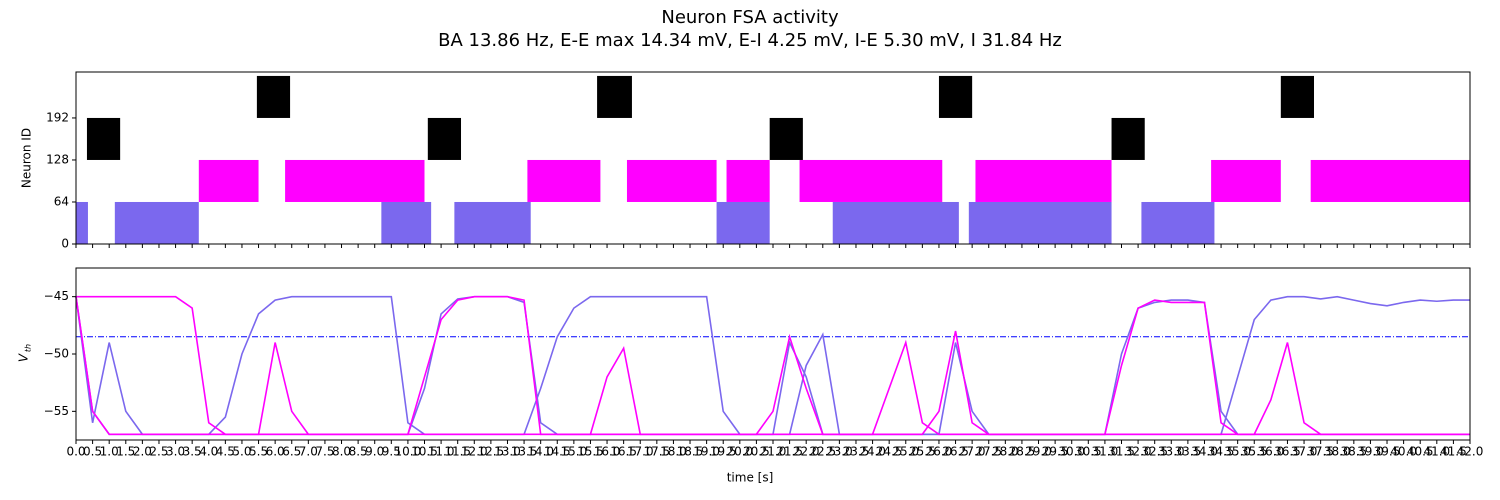 This screenshot has height=500, width=1500. Describe the element at coordinates (750, 478) in the screenshot. I see `x-axis-label: time [s]` at that location.